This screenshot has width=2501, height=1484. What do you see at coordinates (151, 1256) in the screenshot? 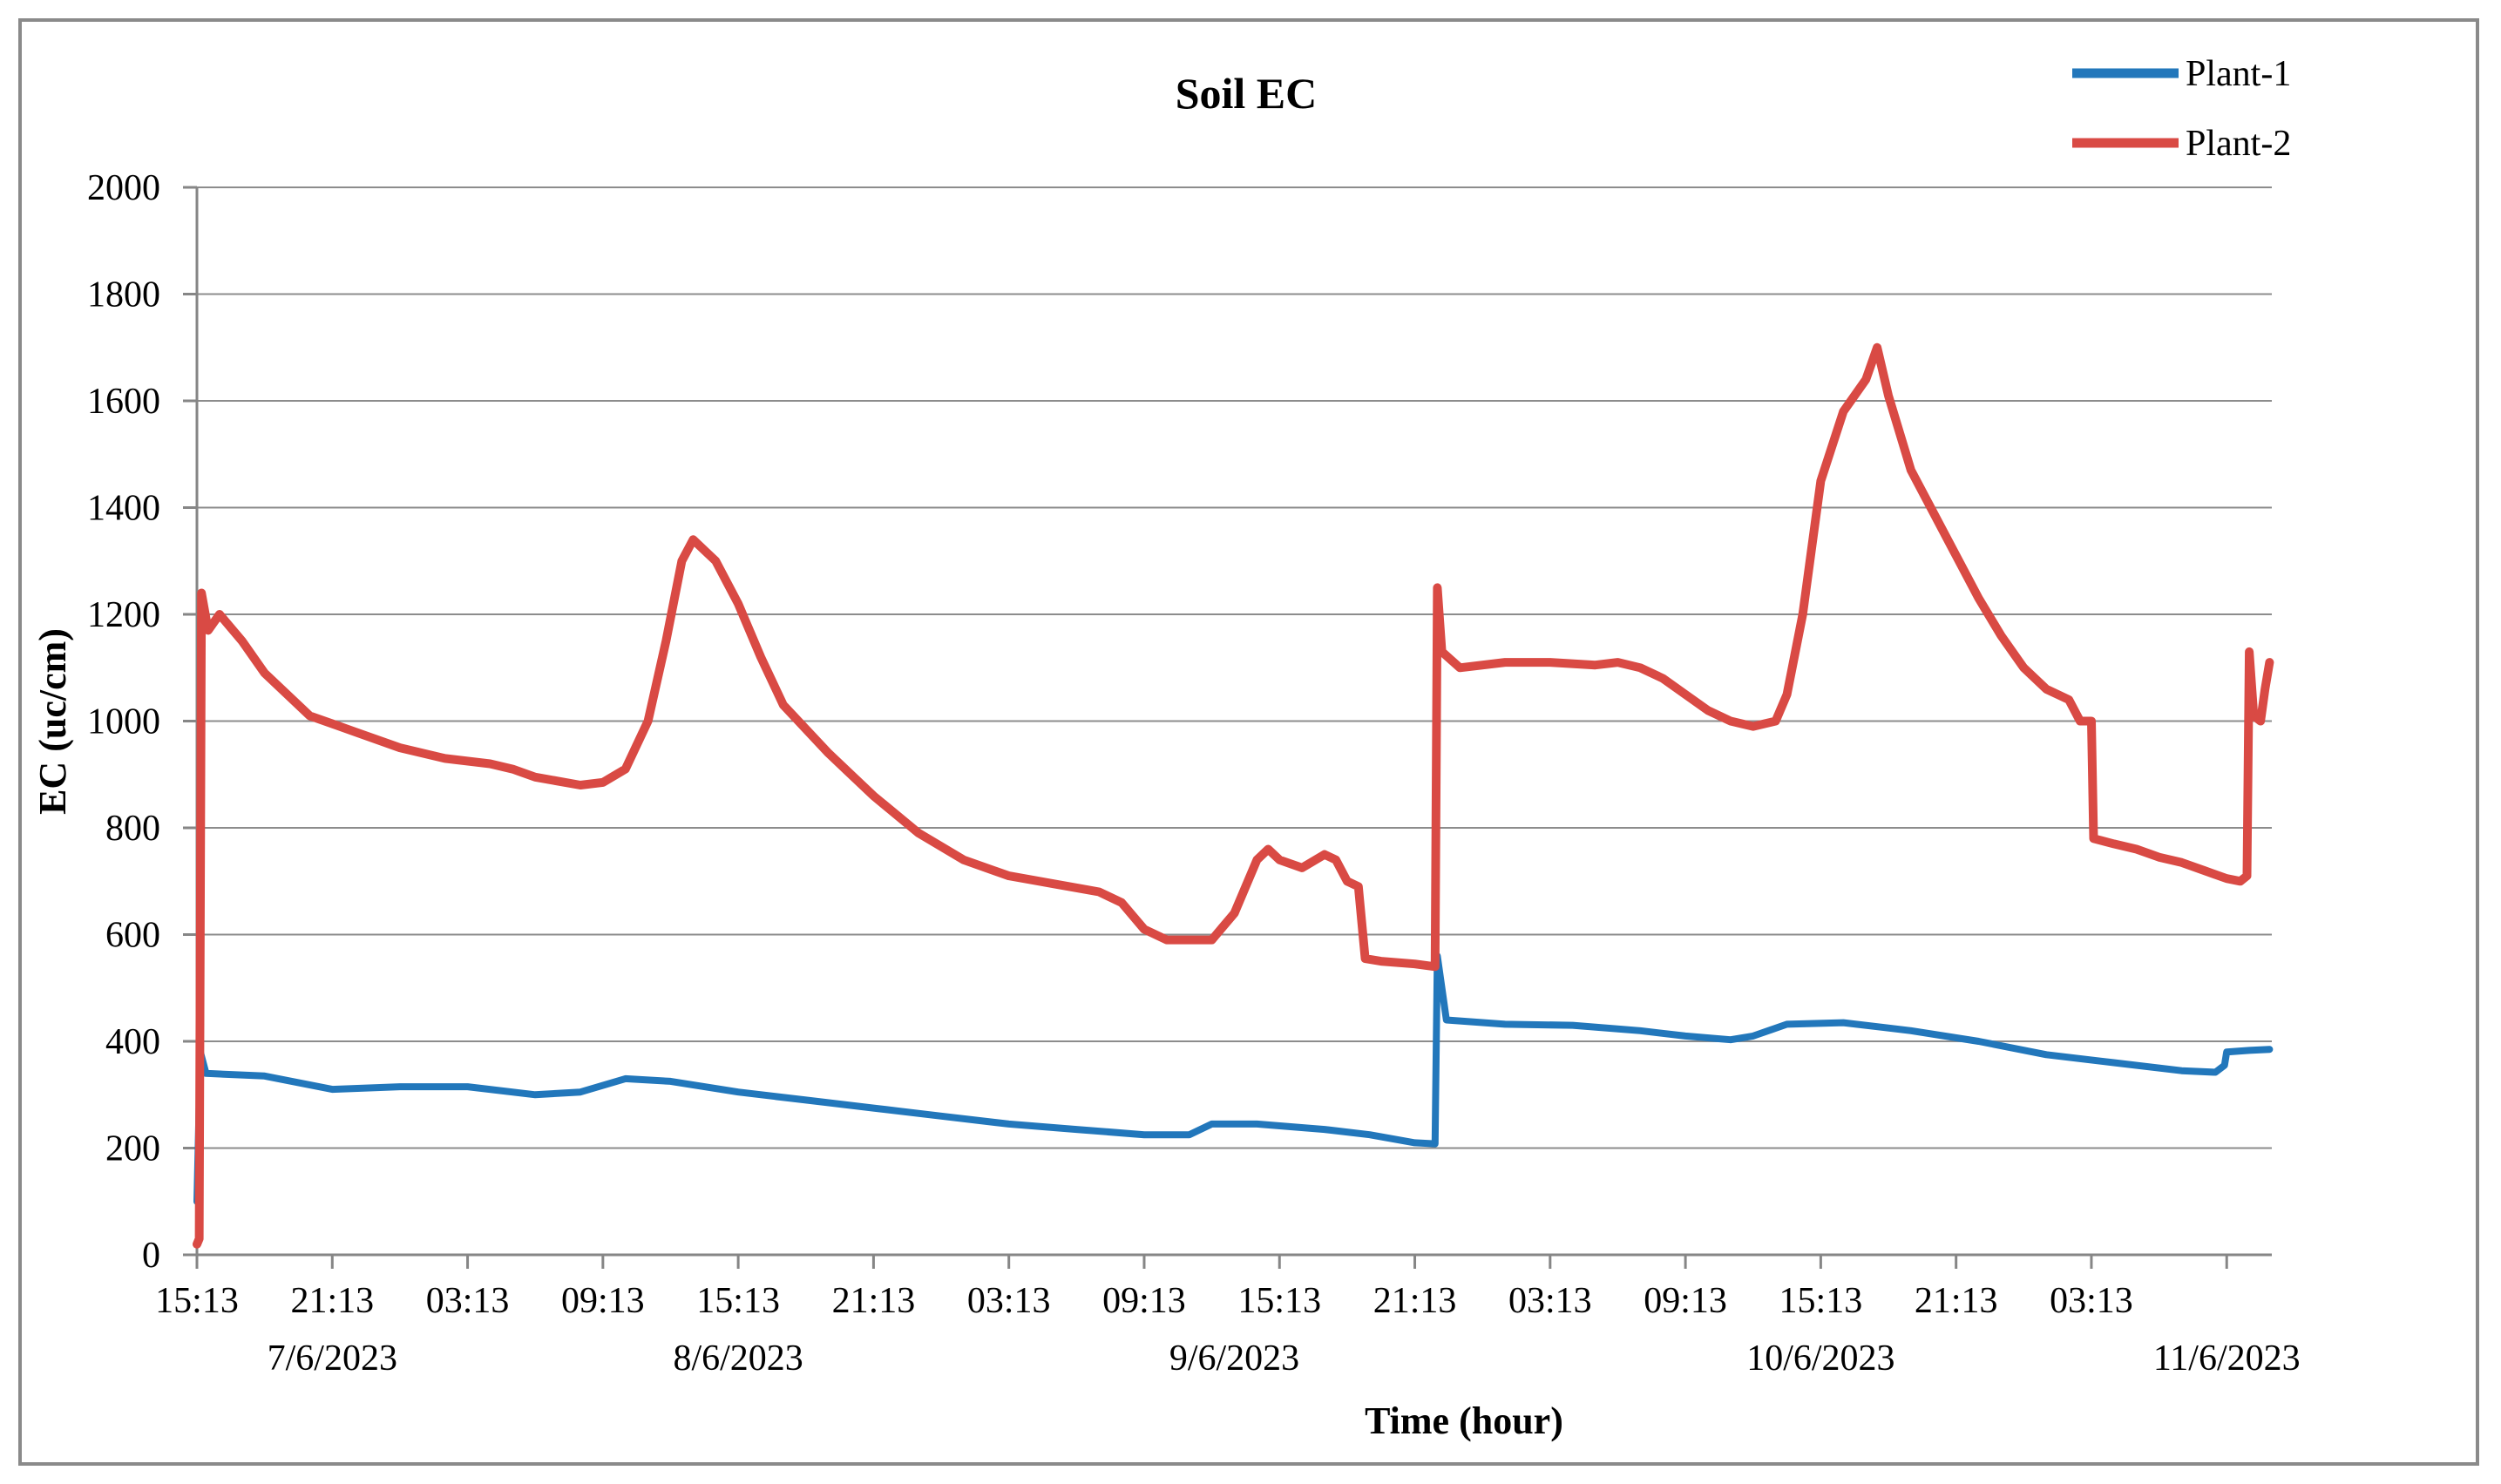
I see `y-tick-label: 0` at bounding box center [151, 1256].